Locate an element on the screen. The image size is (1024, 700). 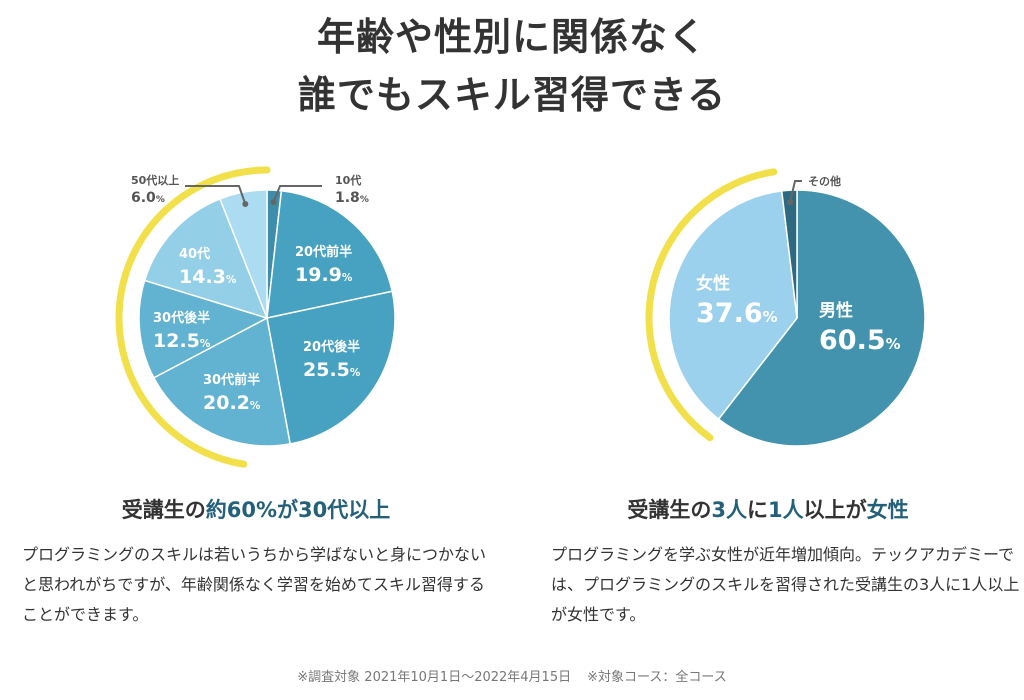
age-heading-highlight: 約60%が30代以上 is located at coordinates (298, 510).